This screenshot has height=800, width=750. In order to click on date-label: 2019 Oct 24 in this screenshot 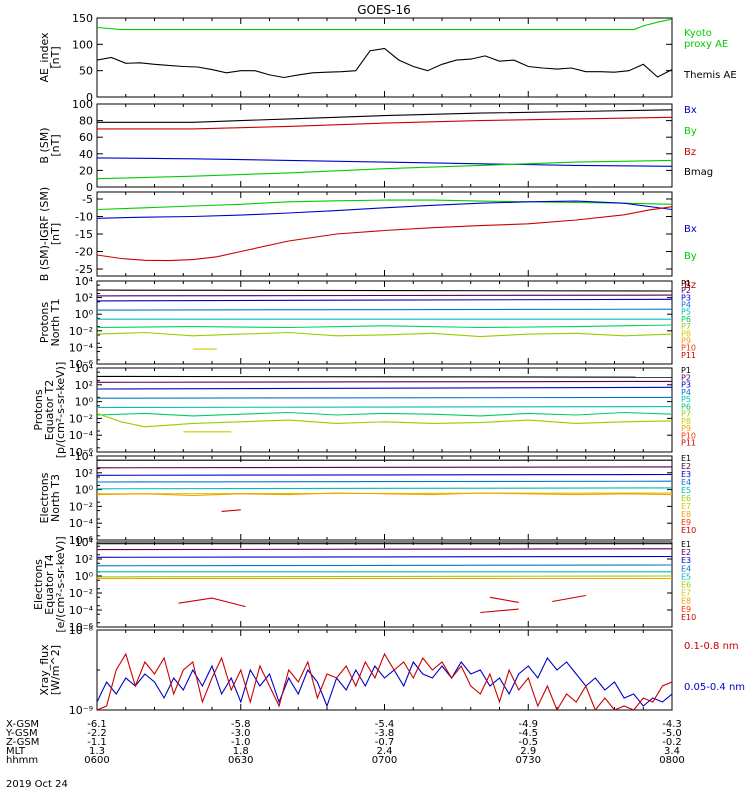, I will do `click(37, 784)`.